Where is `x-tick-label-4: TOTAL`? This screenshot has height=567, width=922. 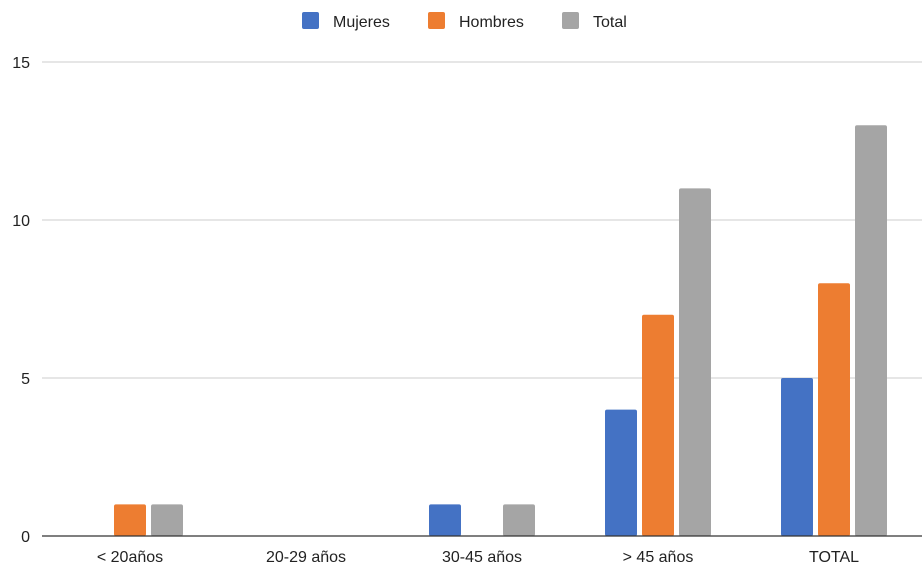 x-tick-label-4: TOTAL is located at coordinates (834, 557).